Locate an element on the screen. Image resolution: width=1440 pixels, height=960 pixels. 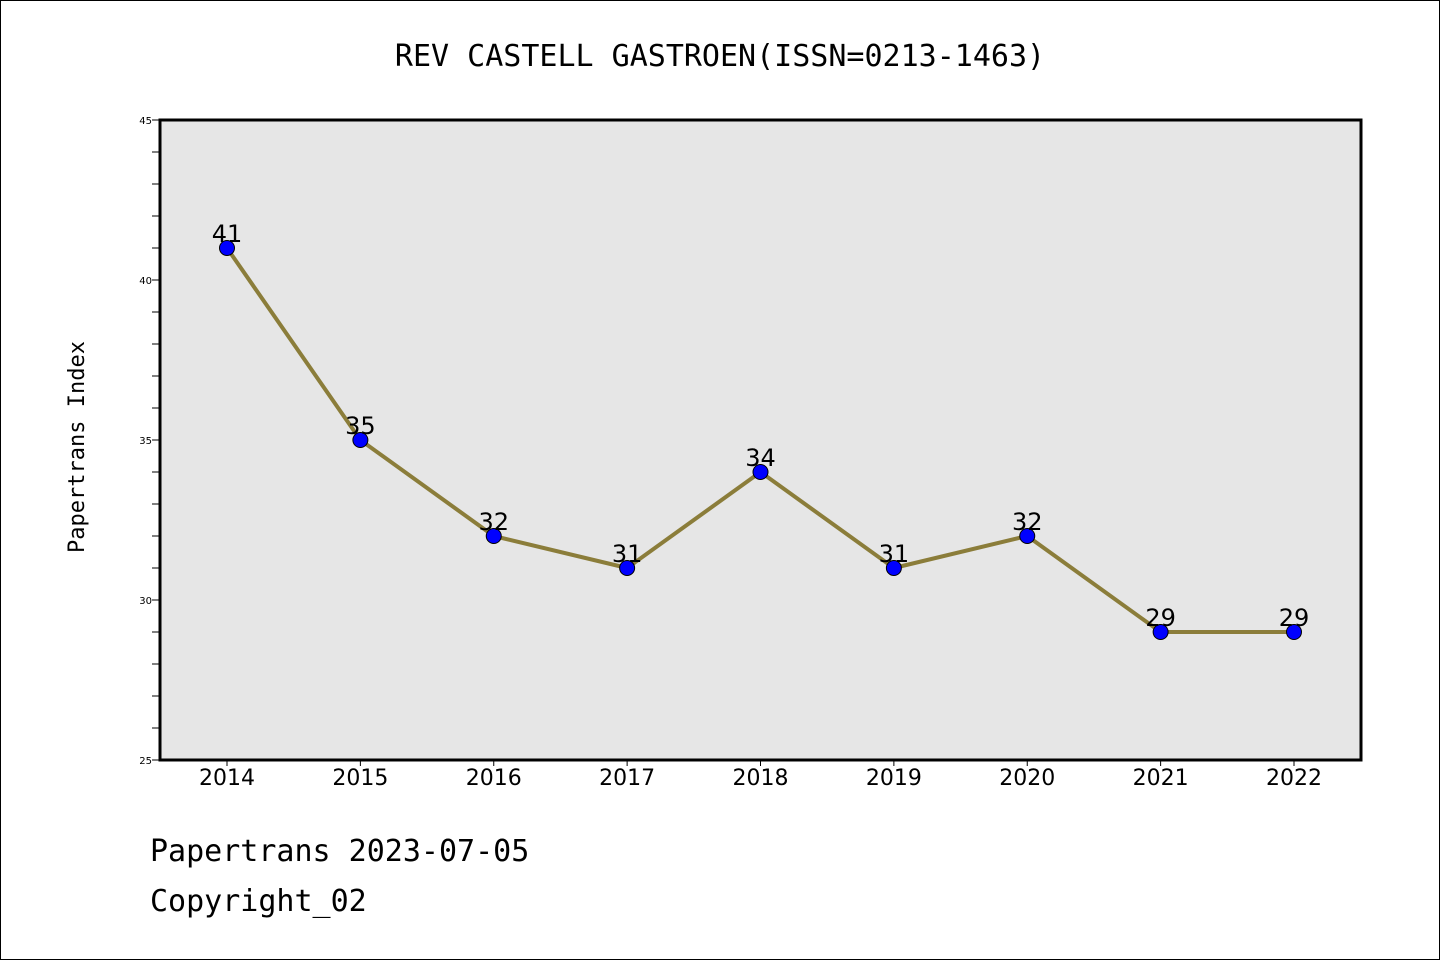
y-axis-label: Papertrans Index is located at coordinates (77, 447).